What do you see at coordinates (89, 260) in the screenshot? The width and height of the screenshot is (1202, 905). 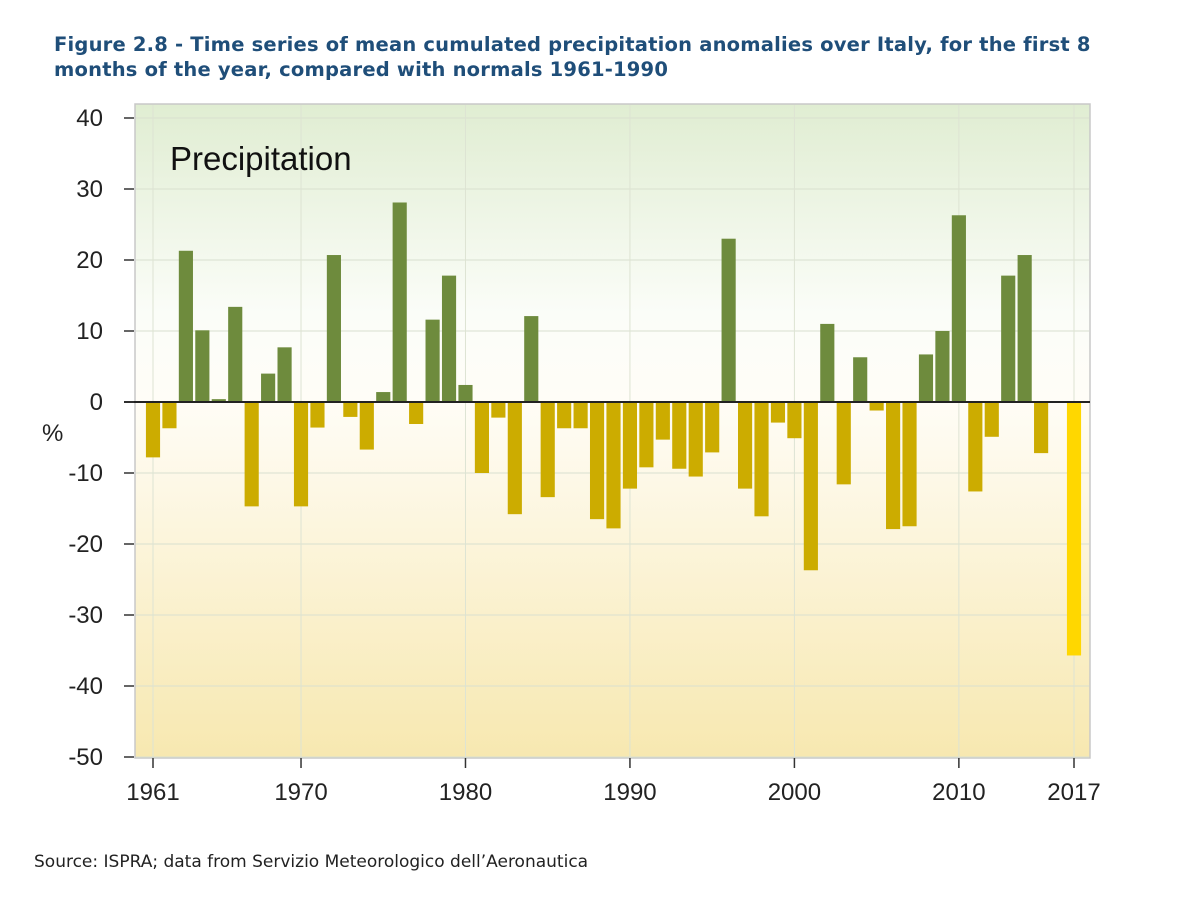 I see `y-tick-label: 20` at bounding box center [89, 260].